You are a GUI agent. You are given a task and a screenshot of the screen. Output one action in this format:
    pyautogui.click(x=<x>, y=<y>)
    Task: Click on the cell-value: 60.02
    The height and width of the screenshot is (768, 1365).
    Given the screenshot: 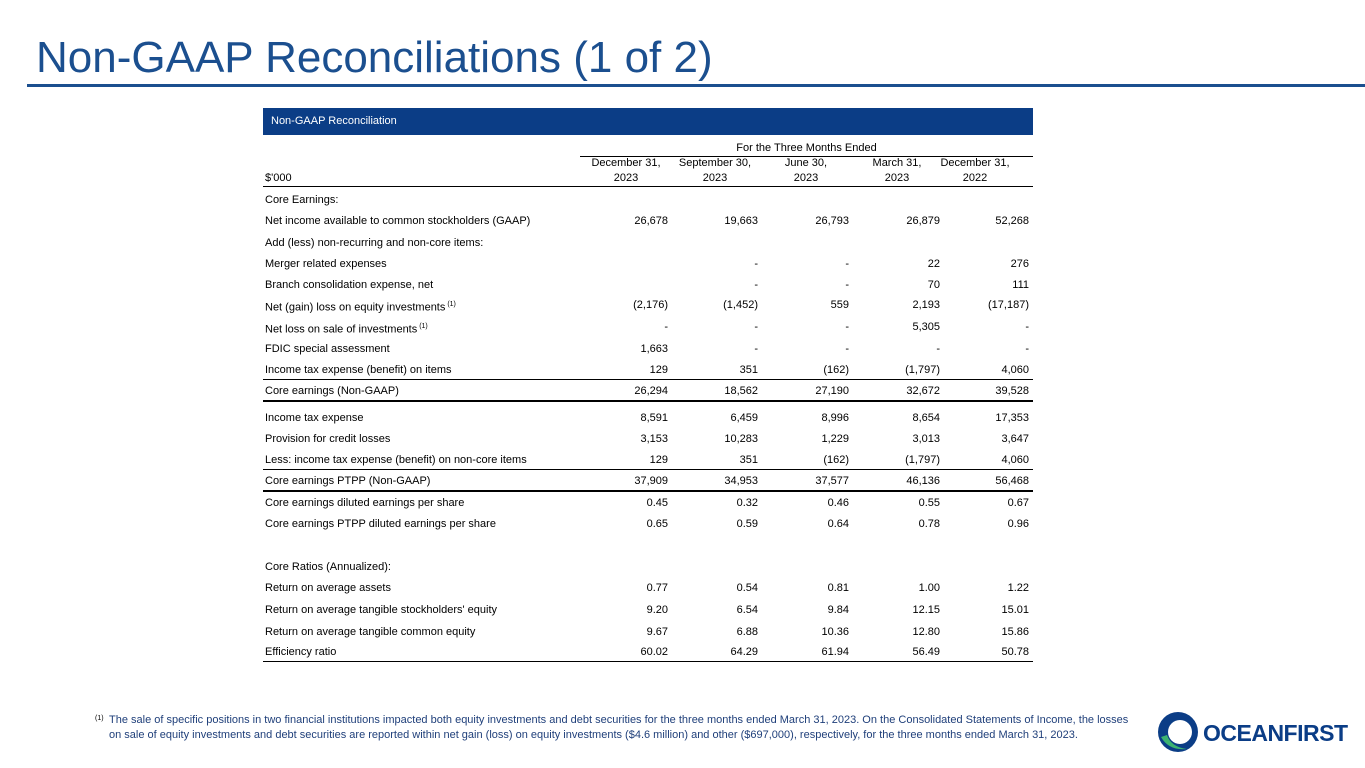 What is the action you would take?
    pyautogui.click(x=654, y=652)
    